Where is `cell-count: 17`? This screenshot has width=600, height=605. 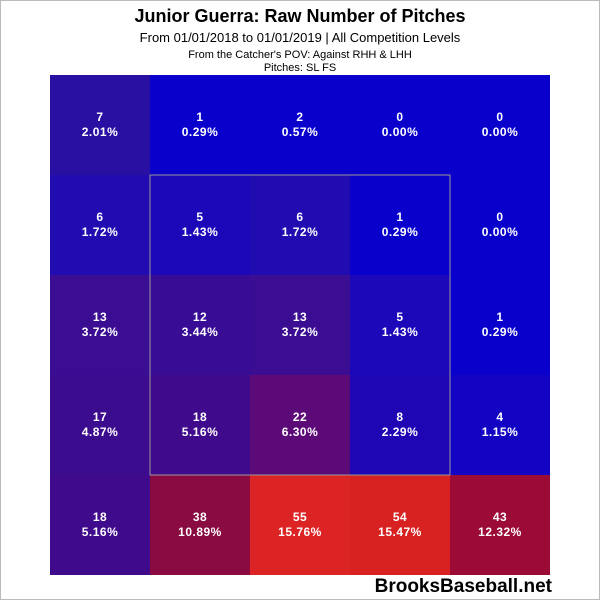
cell-count: 17 is located at coordinates (100, 417).